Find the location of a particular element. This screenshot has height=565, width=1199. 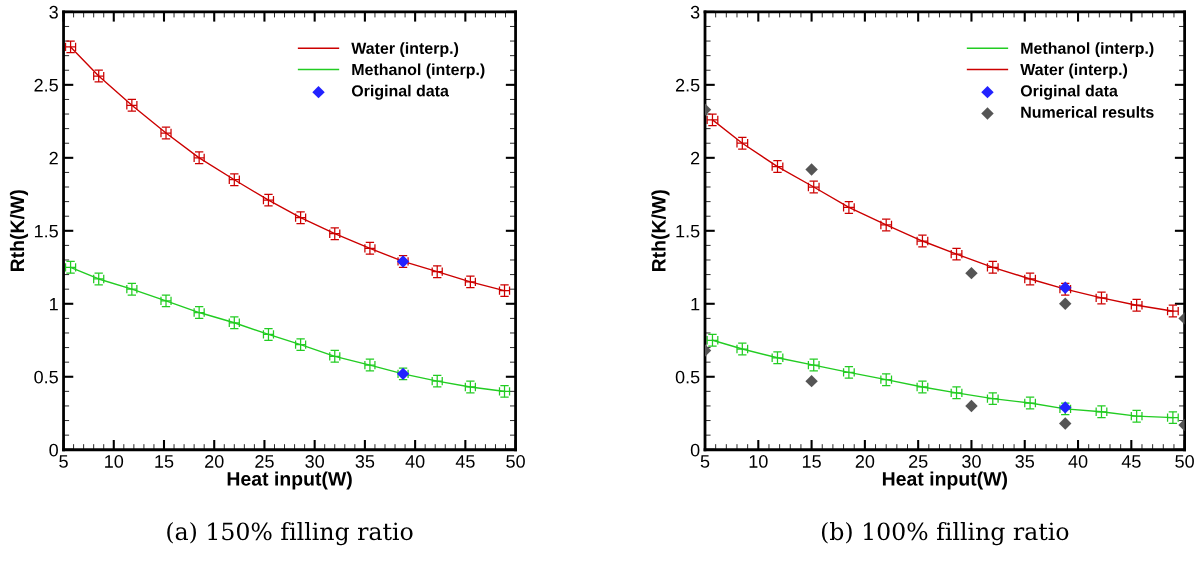

line-series is located at coordinates (287, 329).